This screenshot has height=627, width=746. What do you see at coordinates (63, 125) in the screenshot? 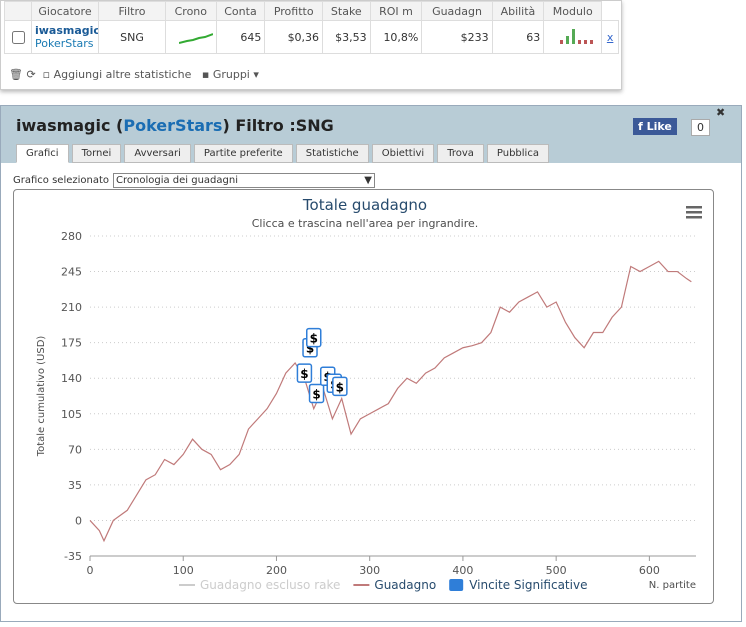
I see `title-player: iwasmagic` at bounding box center [63, 125].